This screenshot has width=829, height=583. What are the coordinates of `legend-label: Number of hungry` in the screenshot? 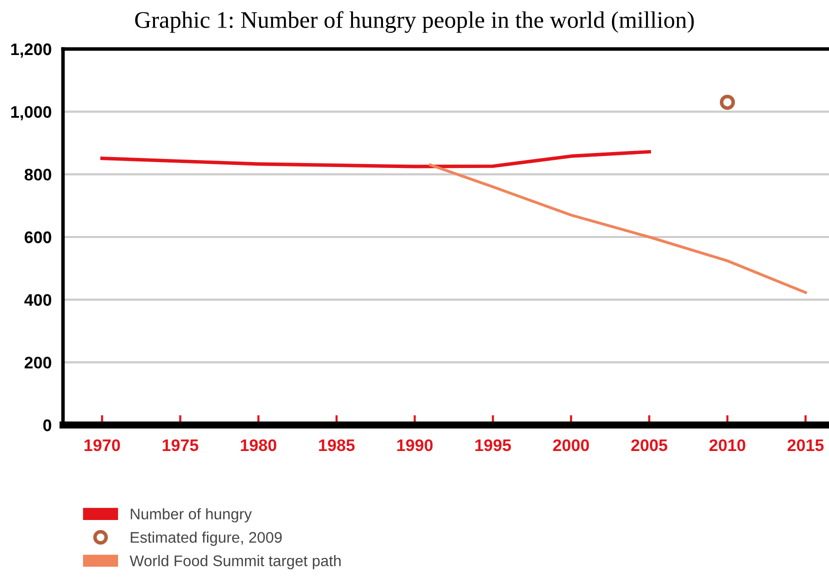 It's located at (191, 515).